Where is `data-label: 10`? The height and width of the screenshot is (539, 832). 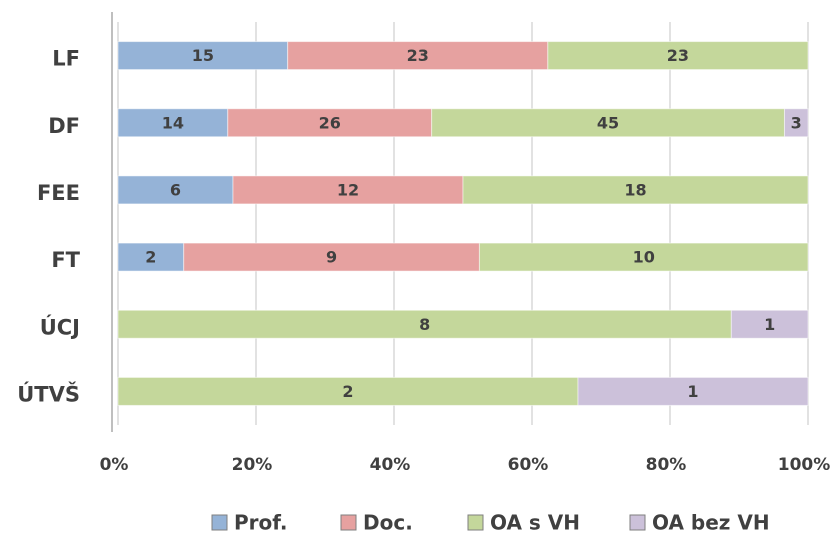 data-label: 10 is located at coordinates (644, 257).